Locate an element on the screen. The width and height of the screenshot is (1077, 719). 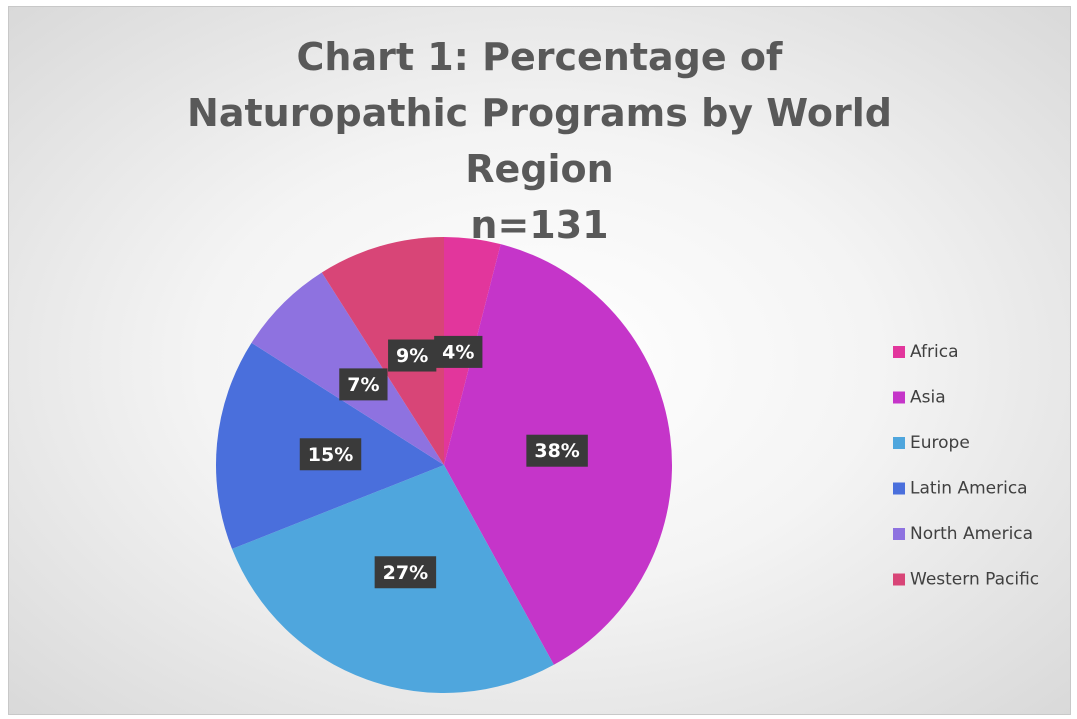
data-label: 7% is located at coordinates (363, 385).